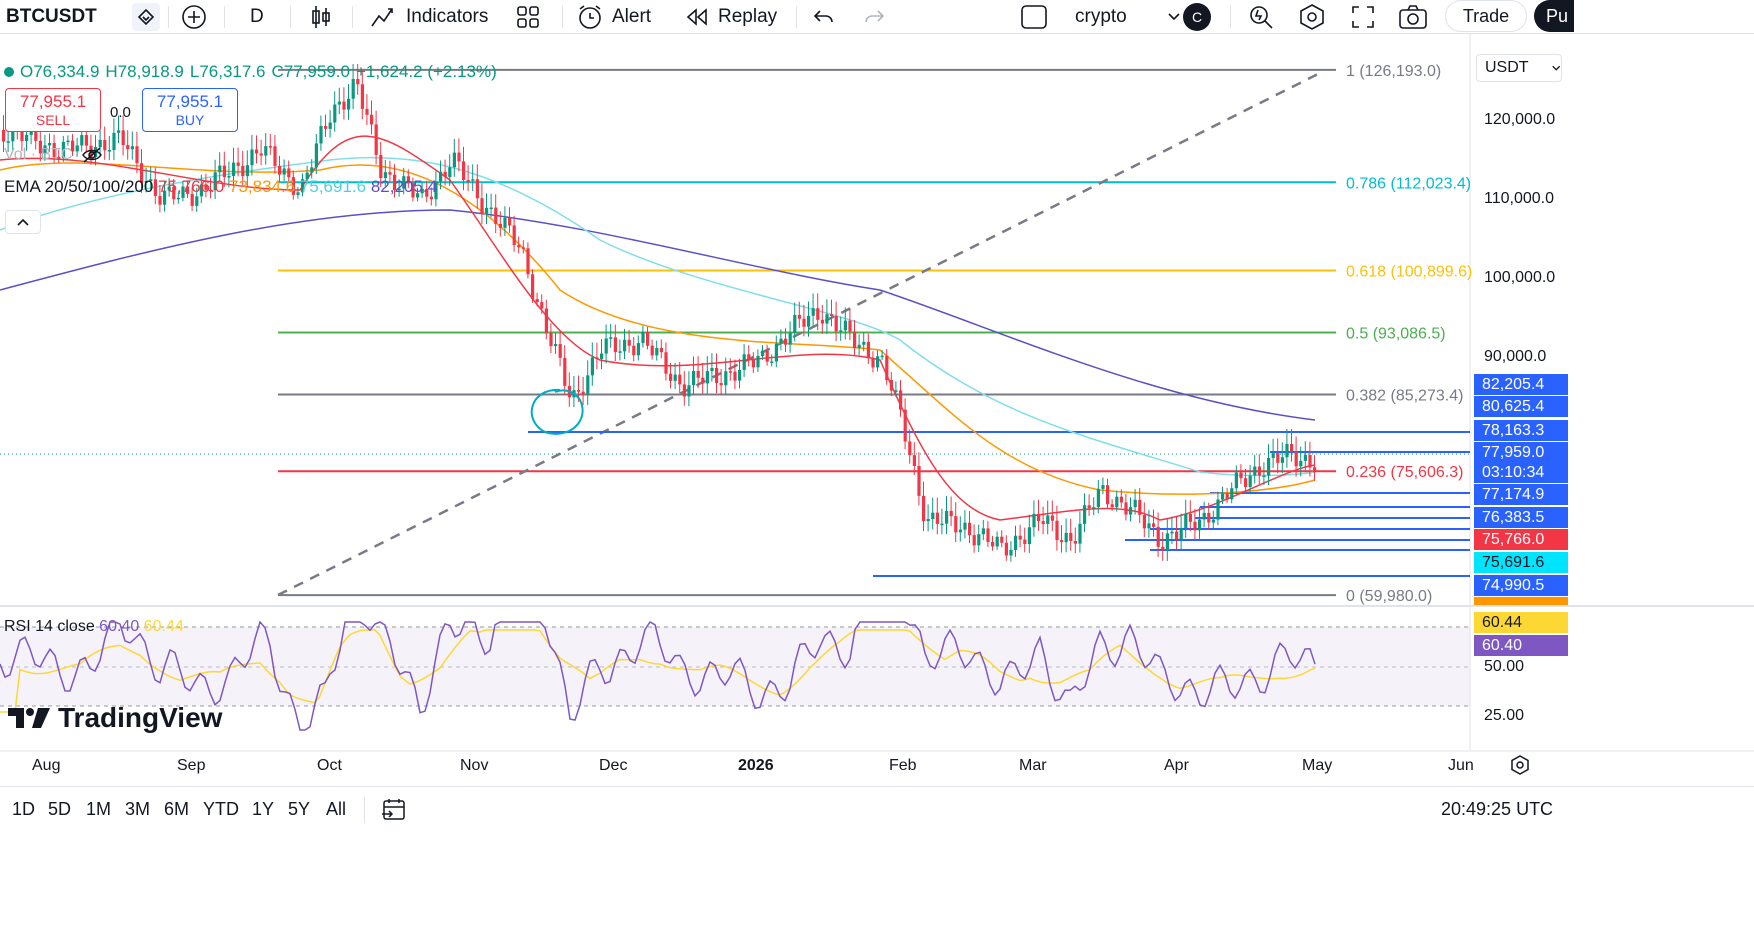 The height and width of the screenshot is (937, 1754). I want to click on ohlc-high: H78,918.9, so click(144, 71).